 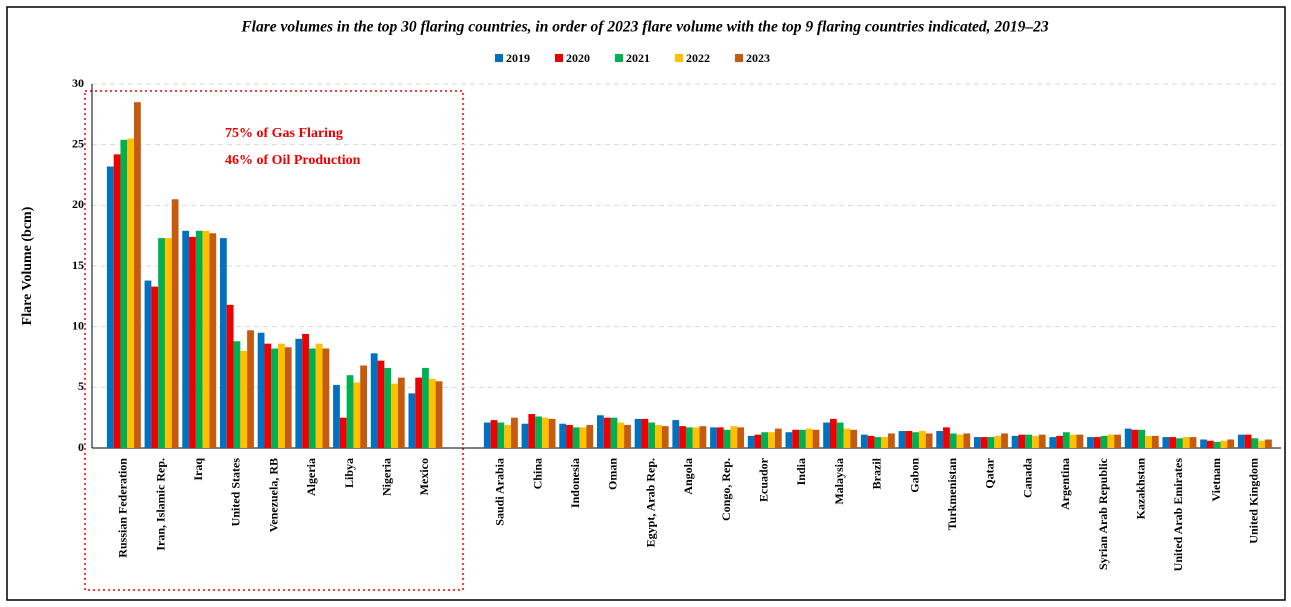 What do you see at coordinates (27, 265) in the screenshot?
I see `y-axis-label: Flare Volume (bcm)` at bounding box center [27, 265].